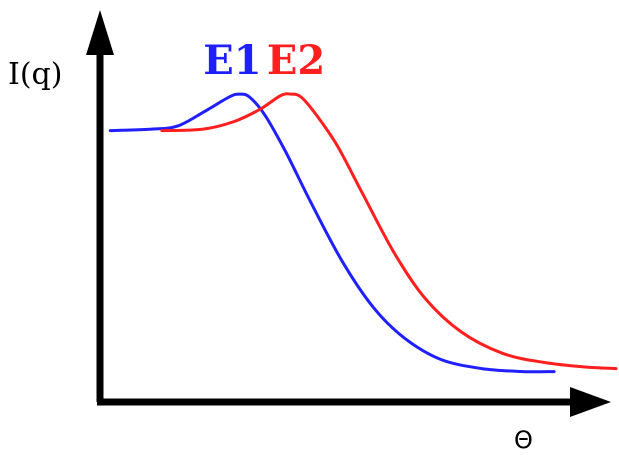  Describe the element at coordinates (523, 440) in the screenshot. I see `x-axis-label: Θ` at that location.